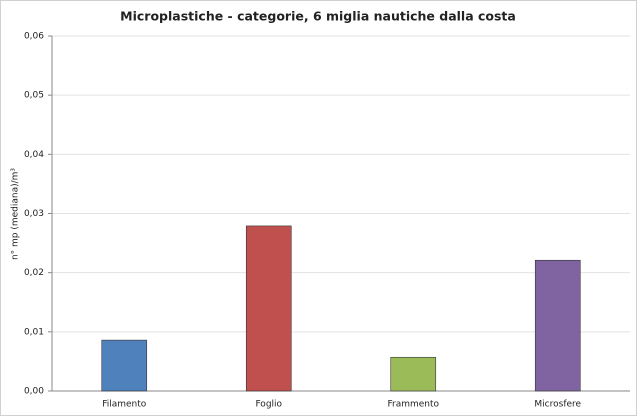  What do you see at coordinates (34, 332) in the screenshot?
I see `y-tick-label: 0,01` at bounding box center [34, 332].